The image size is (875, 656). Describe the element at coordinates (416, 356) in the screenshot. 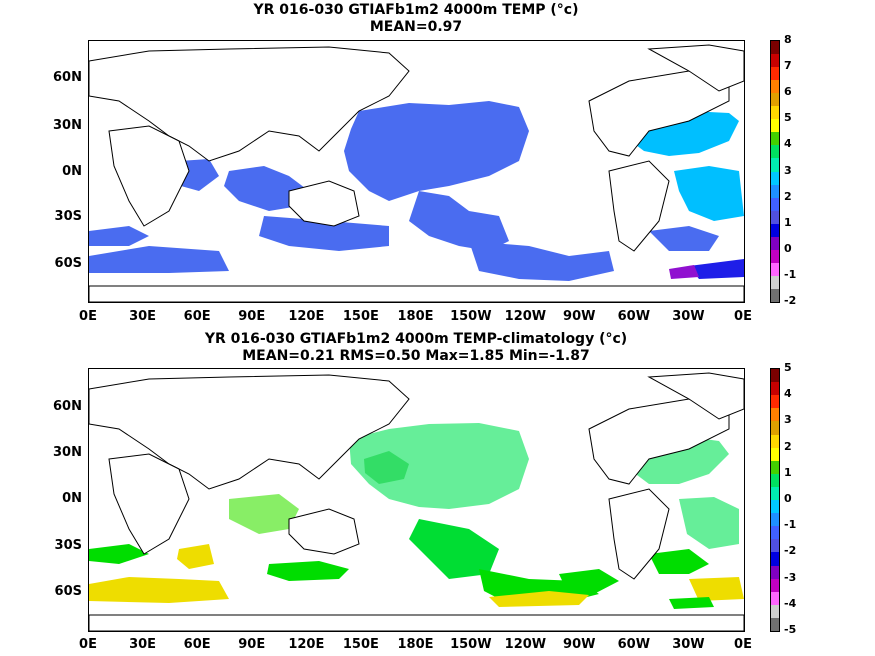

I see `panel2-title-line2: MEAN=0.21 RMS=0.50 Max=1.85 Min=-1.87` at that location.